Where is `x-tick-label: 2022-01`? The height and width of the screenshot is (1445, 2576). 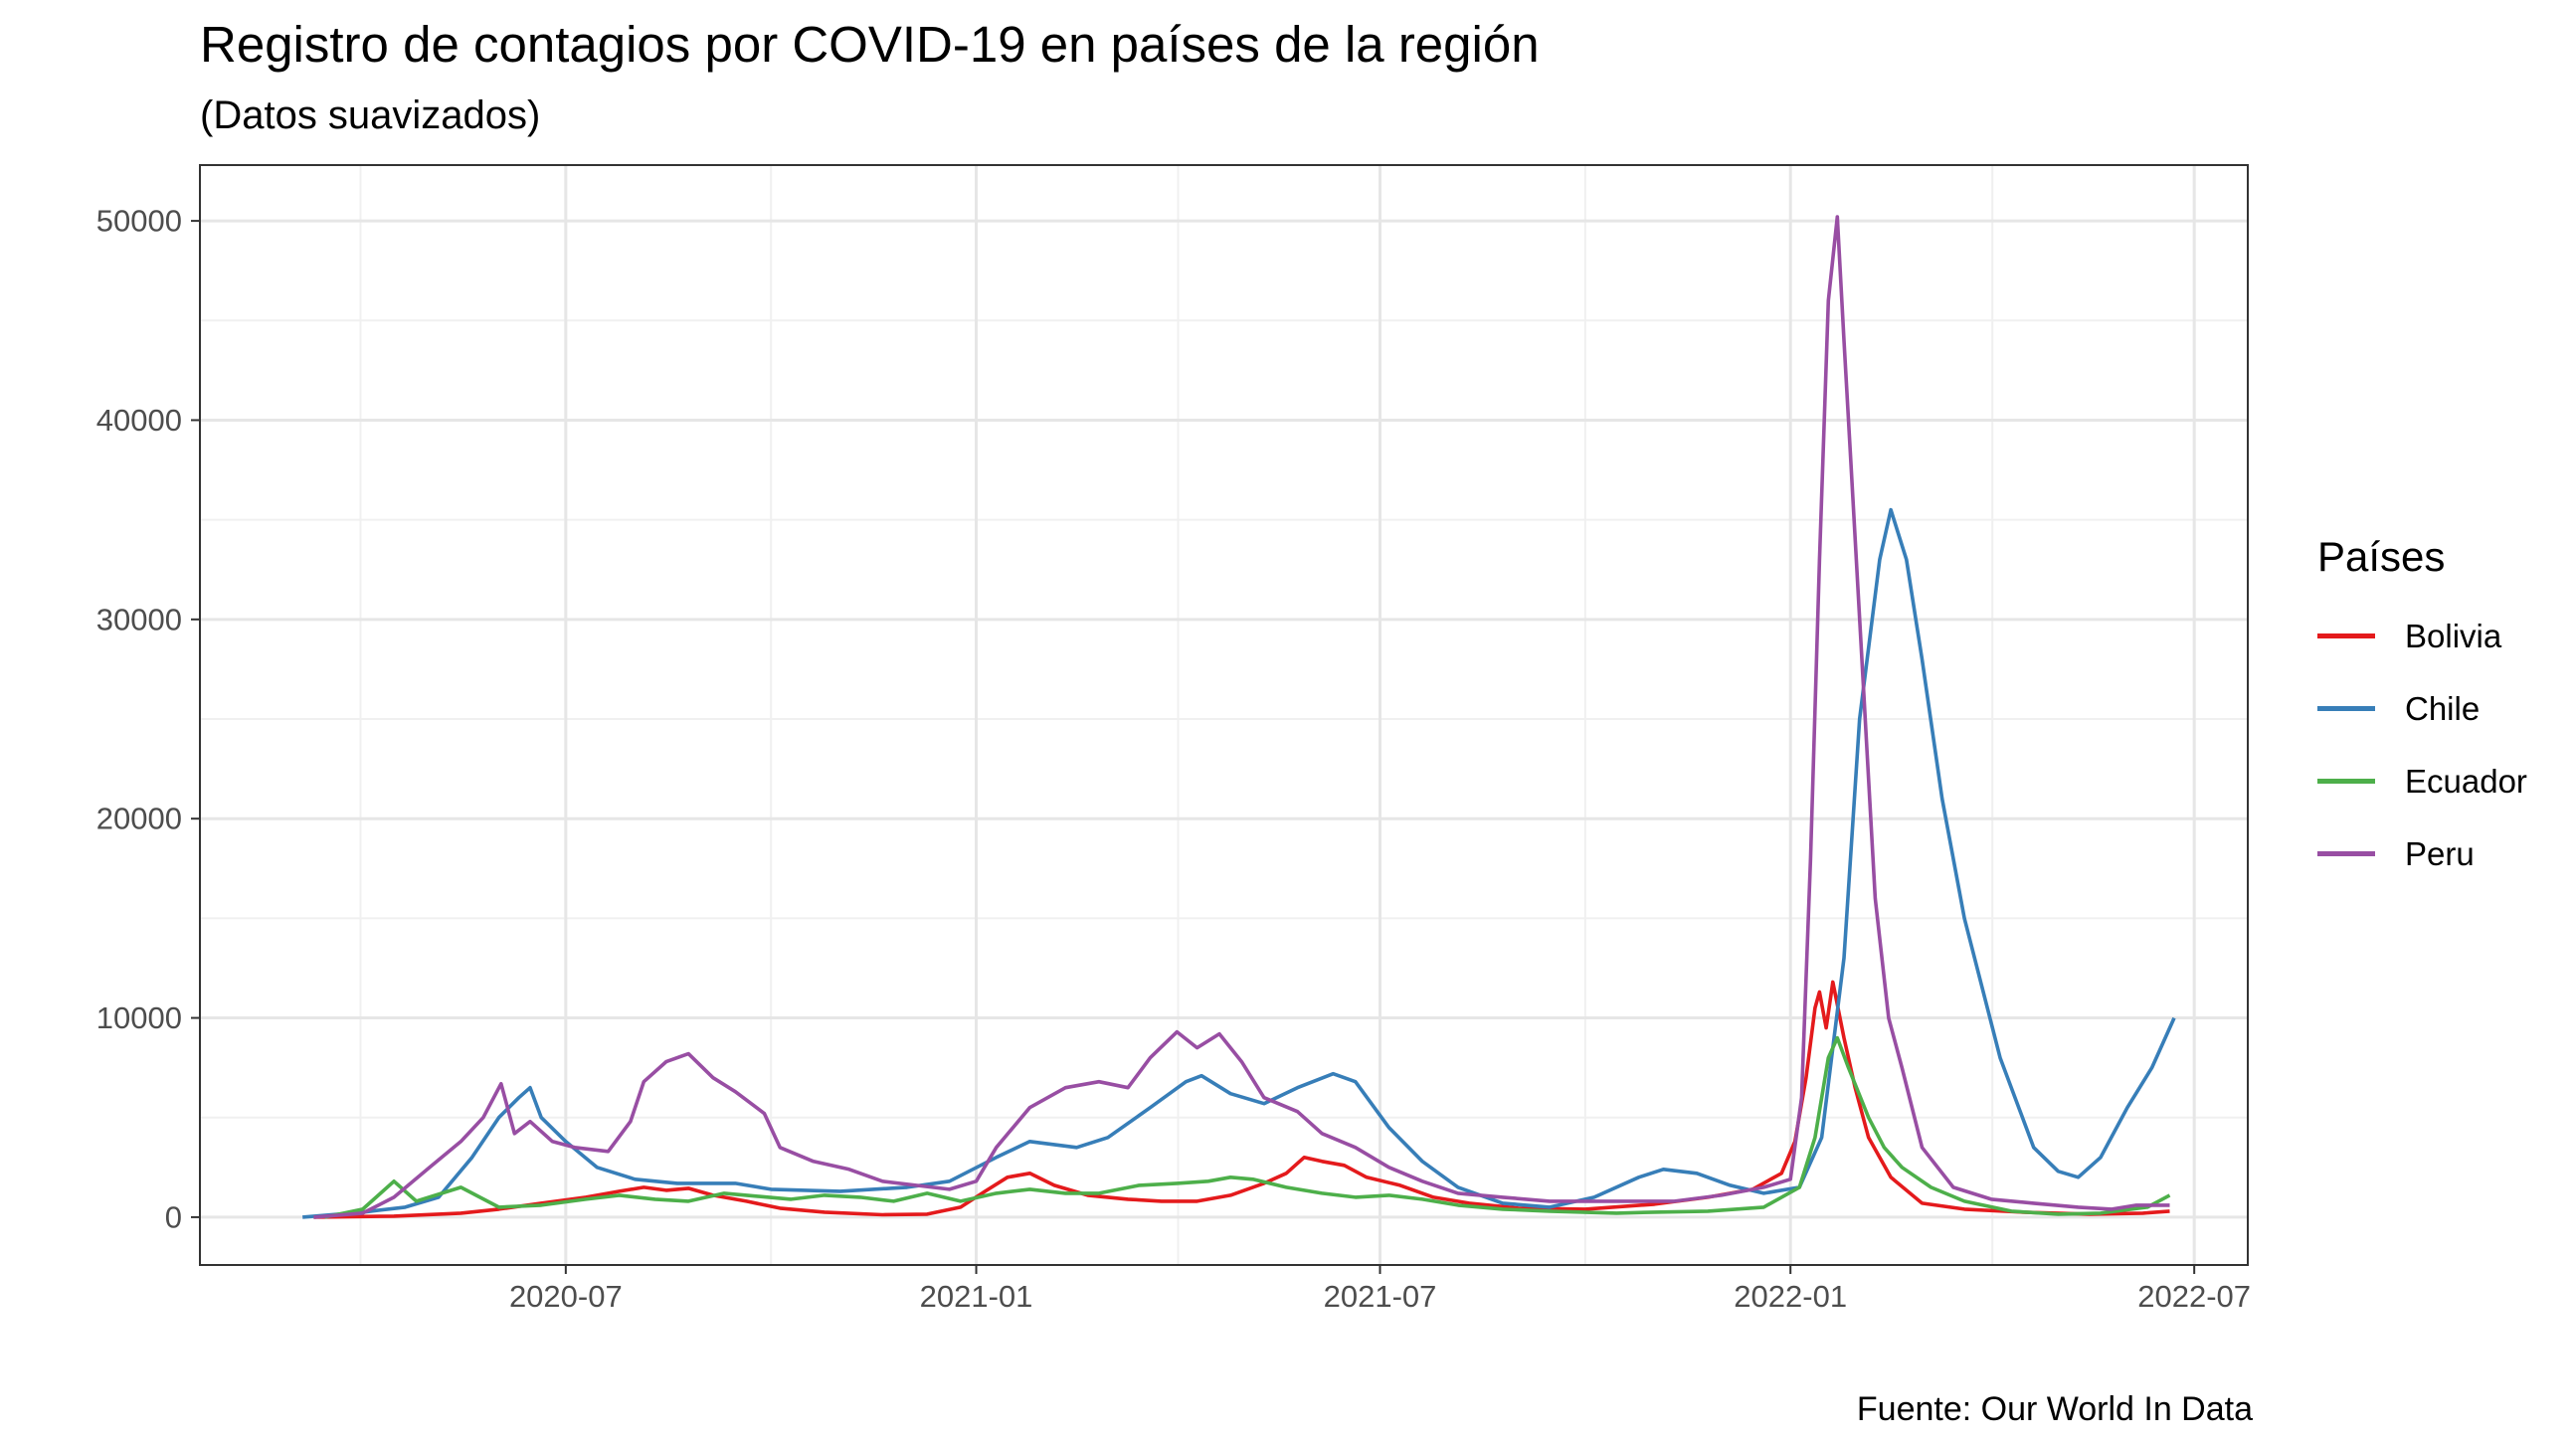
x-tick-label: 2022-01 is located at coordinates (1790, 1296).